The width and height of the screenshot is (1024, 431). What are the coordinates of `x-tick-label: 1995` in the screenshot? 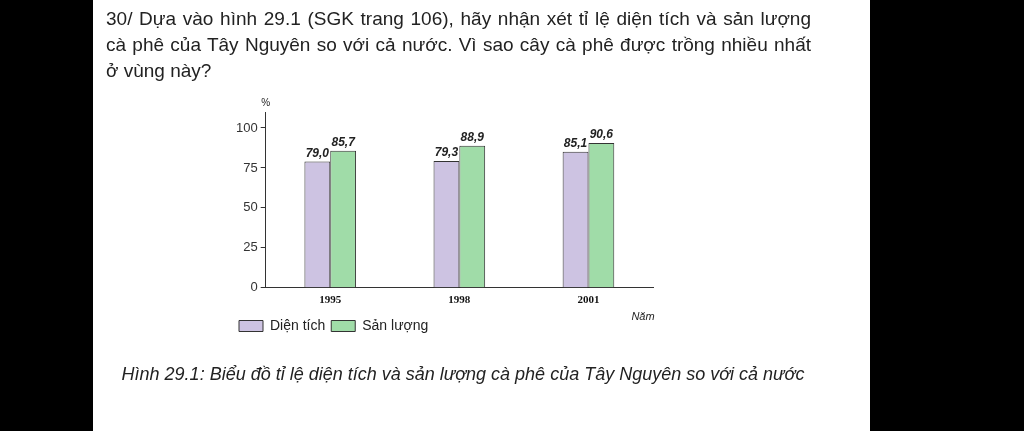 It's located at (330, 299).